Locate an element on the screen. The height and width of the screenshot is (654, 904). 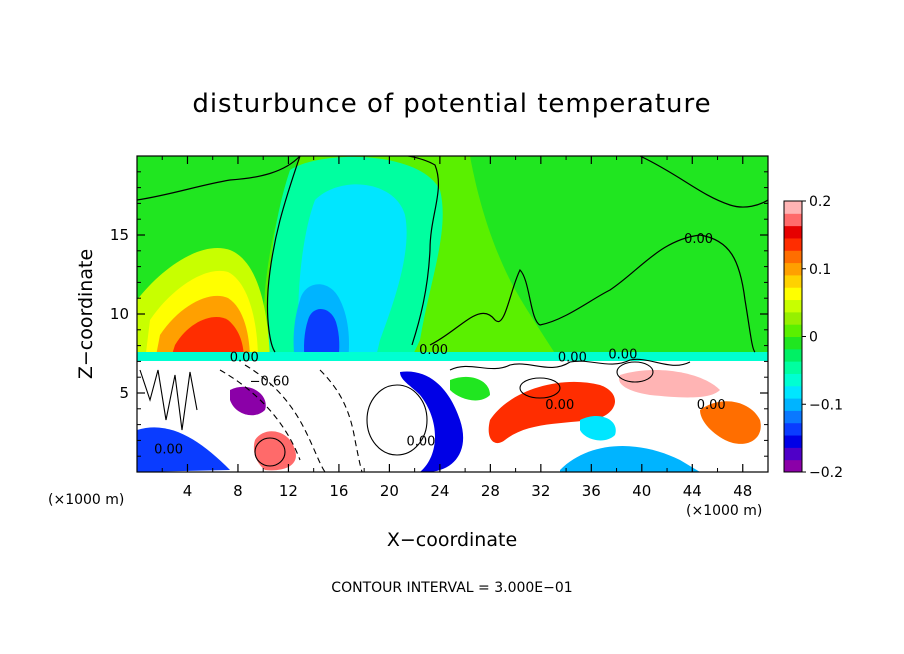
colorbar-tick-label: −0.2 is located at coordinates (826, 473).